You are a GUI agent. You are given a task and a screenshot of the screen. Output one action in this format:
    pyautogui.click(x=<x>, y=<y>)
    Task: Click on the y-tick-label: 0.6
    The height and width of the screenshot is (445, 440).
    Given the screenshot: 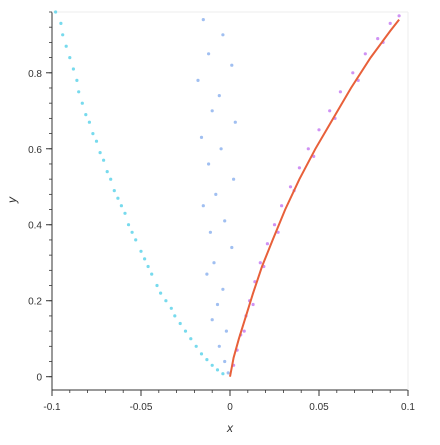 What is the action you would take?
    pyautogui.click(x=35, y=150)
    